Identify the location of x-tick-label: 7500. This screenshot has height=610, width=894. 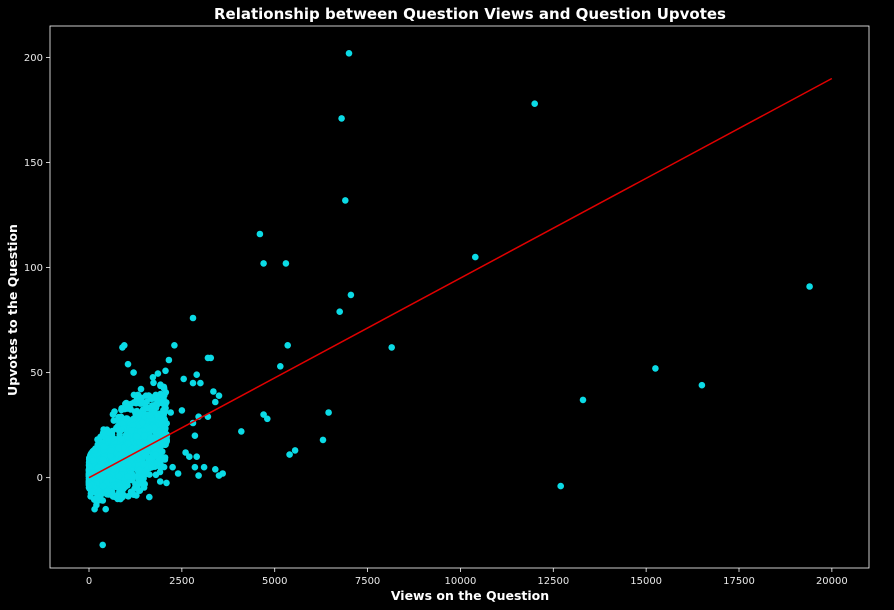
(367, 581).